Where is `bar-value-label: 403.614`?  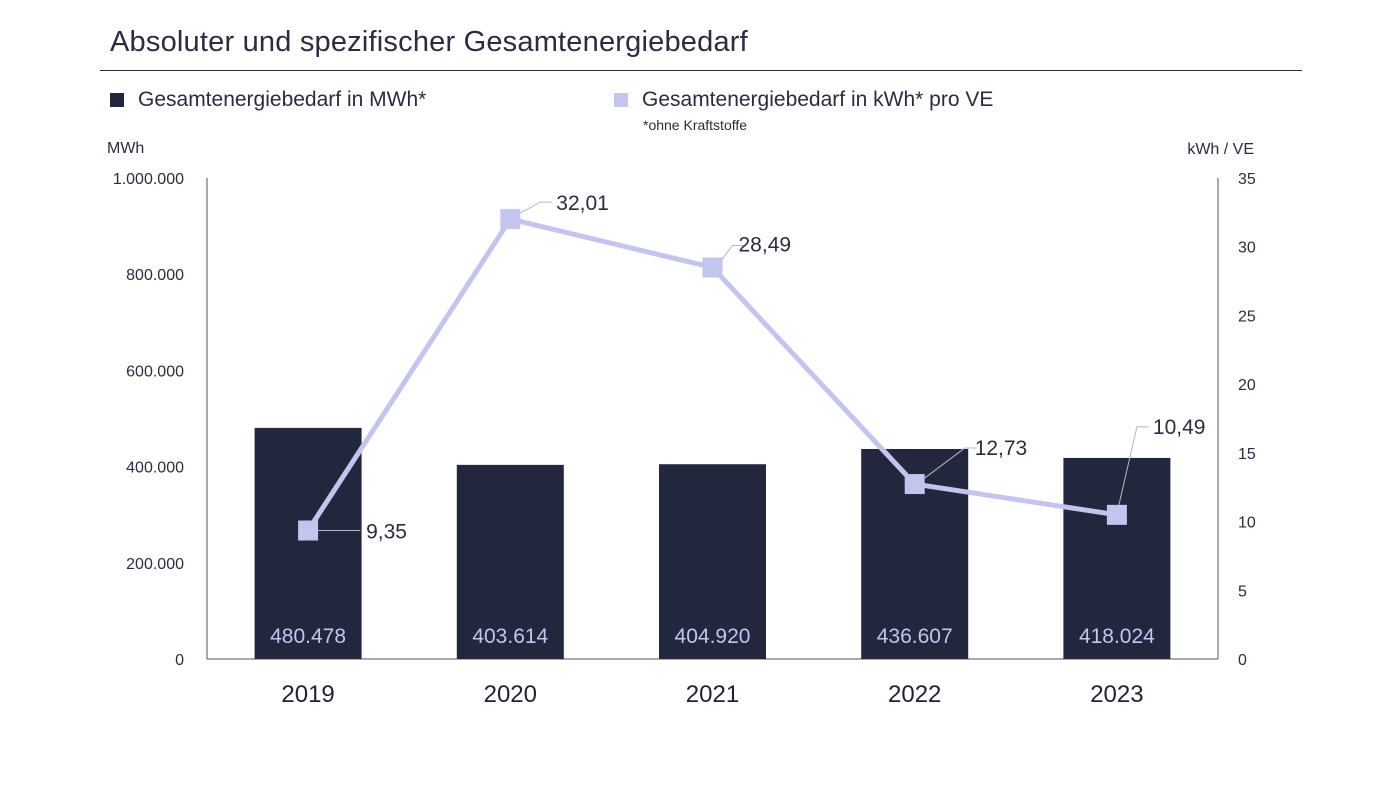 bar-value-label: 403.614 is located at coordinates (510, 636).